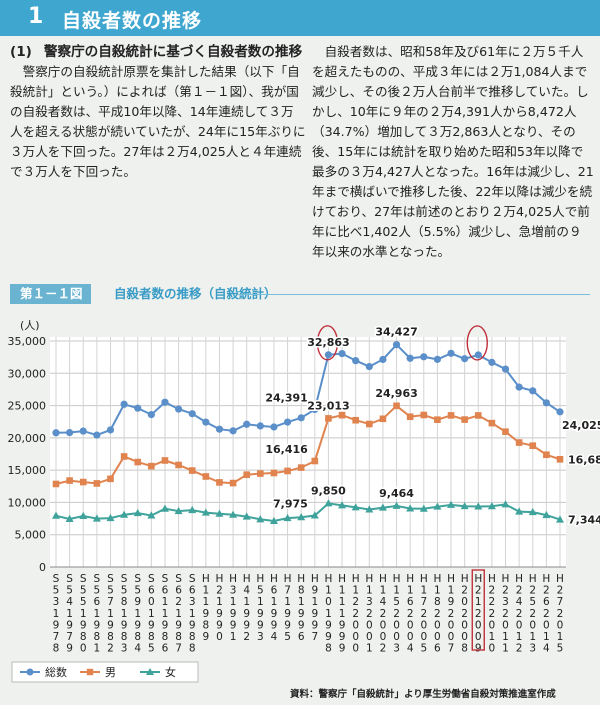 The image size is (600, 705). I want to click on y-tick-label: 25,000, so click(27, 406).